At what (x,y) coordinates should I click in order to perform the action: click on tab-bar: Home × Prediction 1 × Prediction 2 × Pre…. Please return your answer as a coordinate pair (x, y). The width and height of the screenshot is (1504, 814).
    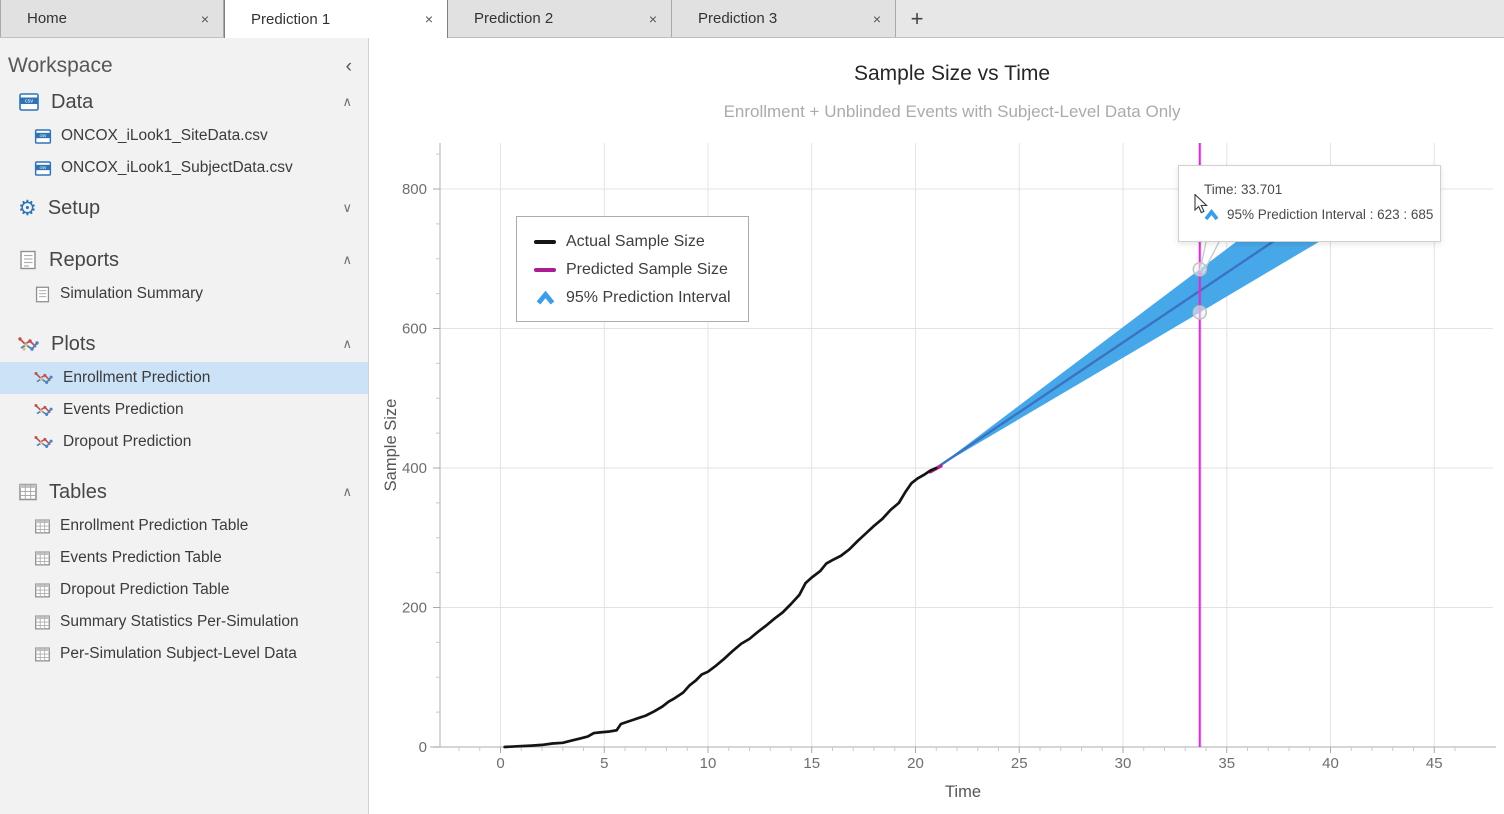
    Looking at the image, I should click on (752, 19).